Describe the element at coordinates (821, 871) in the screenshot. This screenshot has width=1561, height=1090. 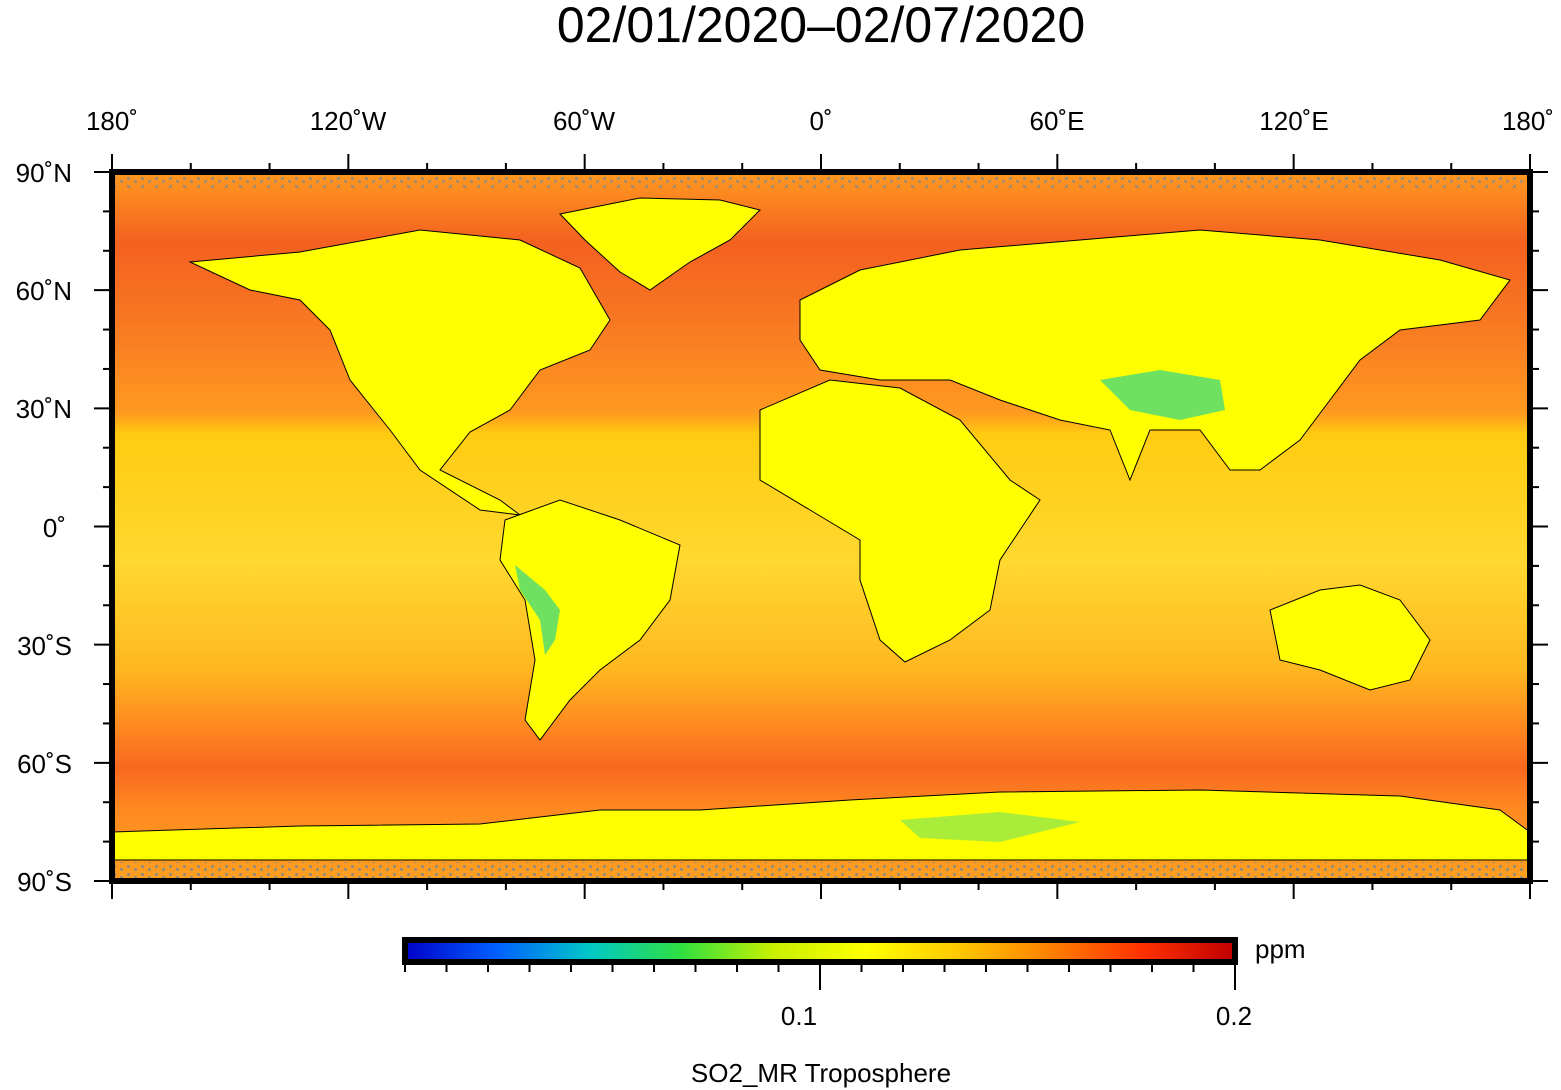
I see `missing-data-south` at that location.